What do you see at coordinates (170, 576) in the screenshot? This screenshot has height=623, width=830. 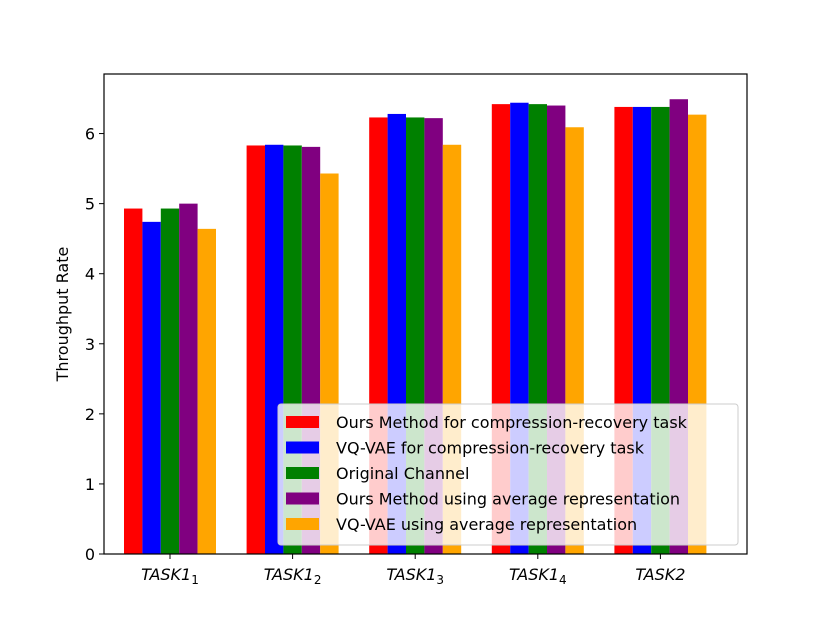 I see `x-tick-label: TASK11` at bounding box center [170, 576].